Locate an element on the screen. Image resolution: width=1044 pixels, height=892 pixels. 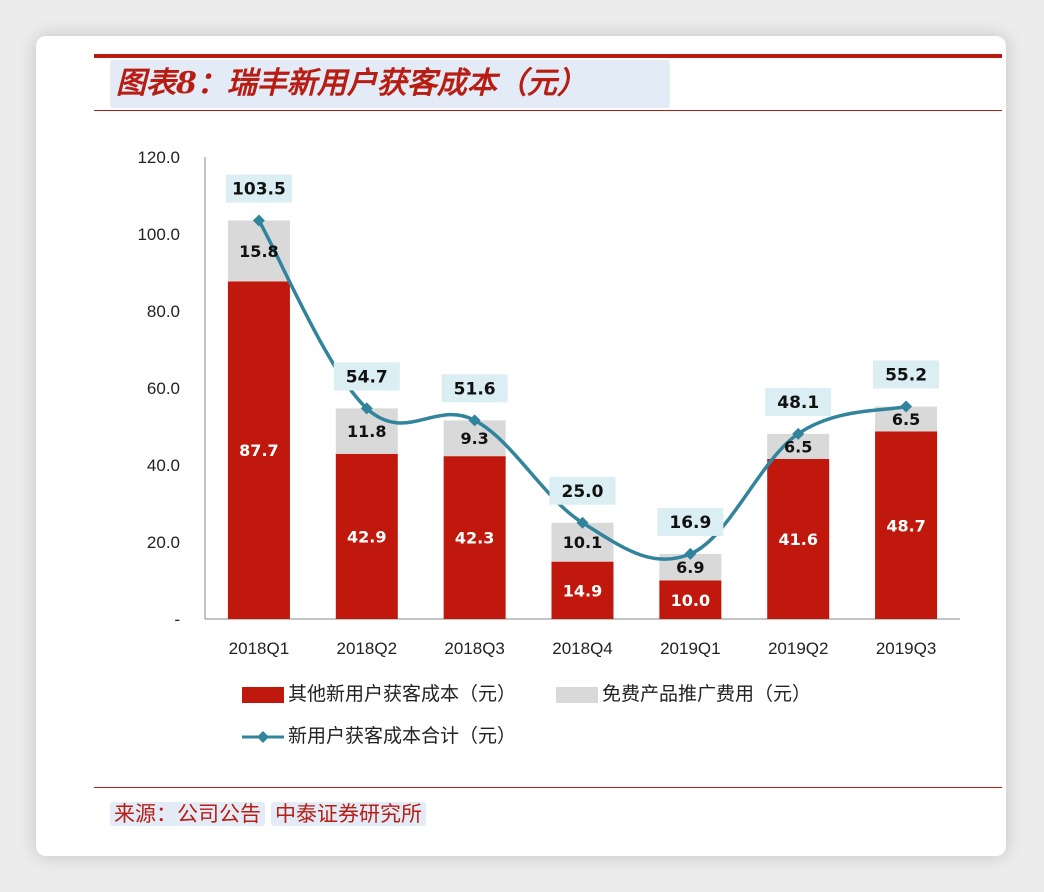
y-tick-label: - is located at coordinates (177, 619).